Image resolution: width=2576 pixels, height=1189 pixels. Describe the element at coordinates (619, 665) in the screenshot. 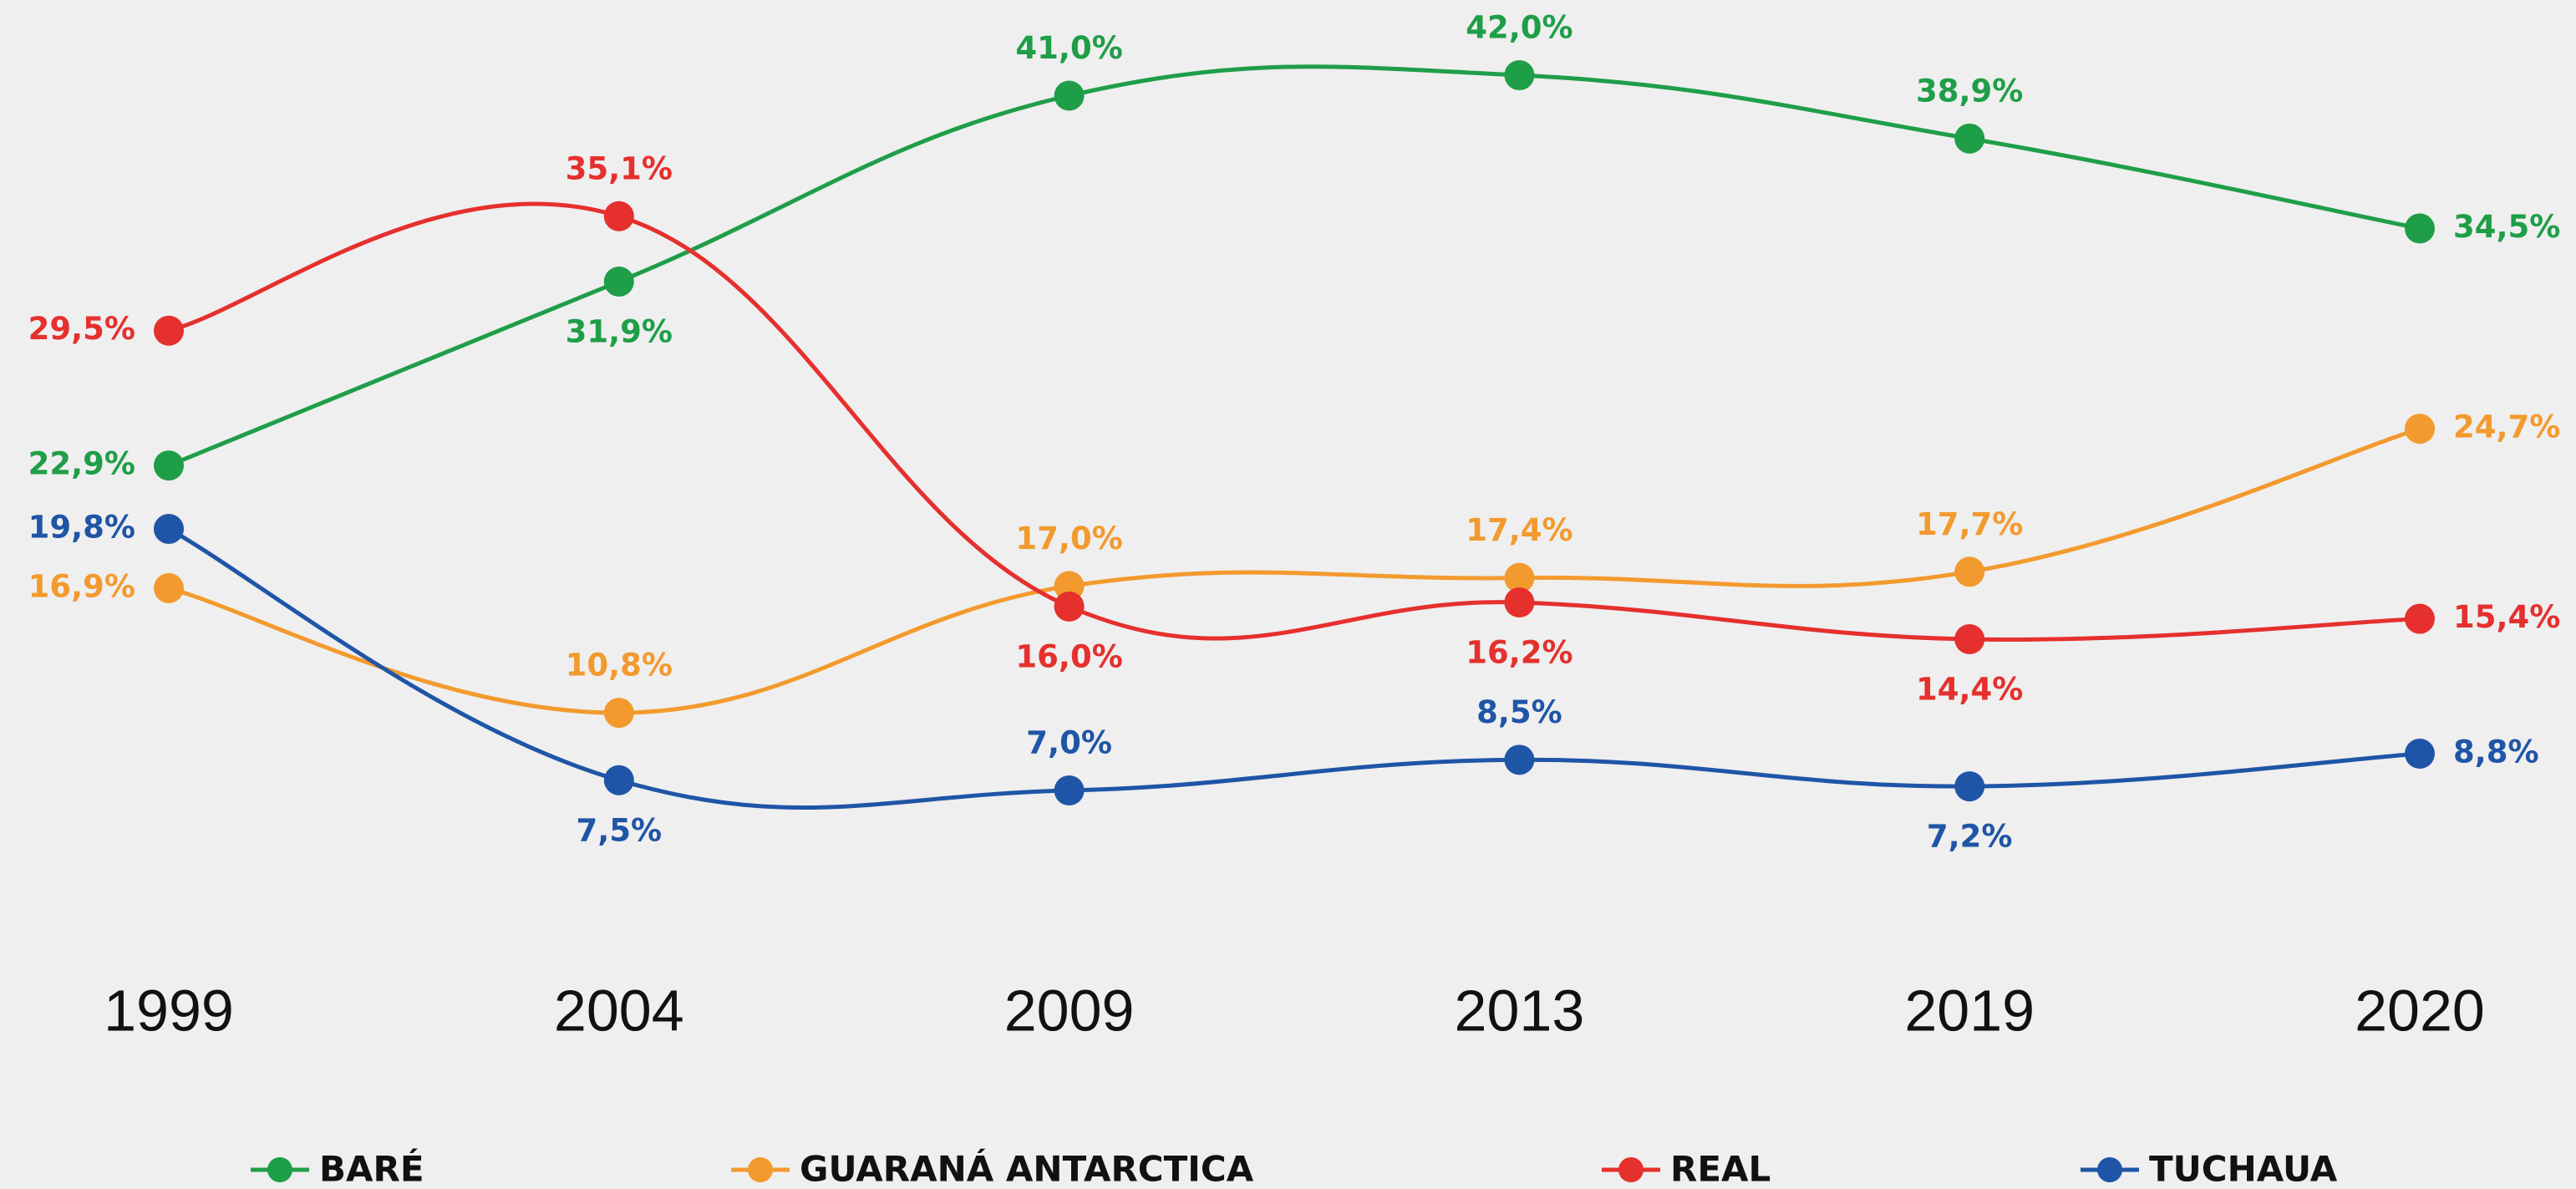

I see `data-label: 10,8%` at that location.